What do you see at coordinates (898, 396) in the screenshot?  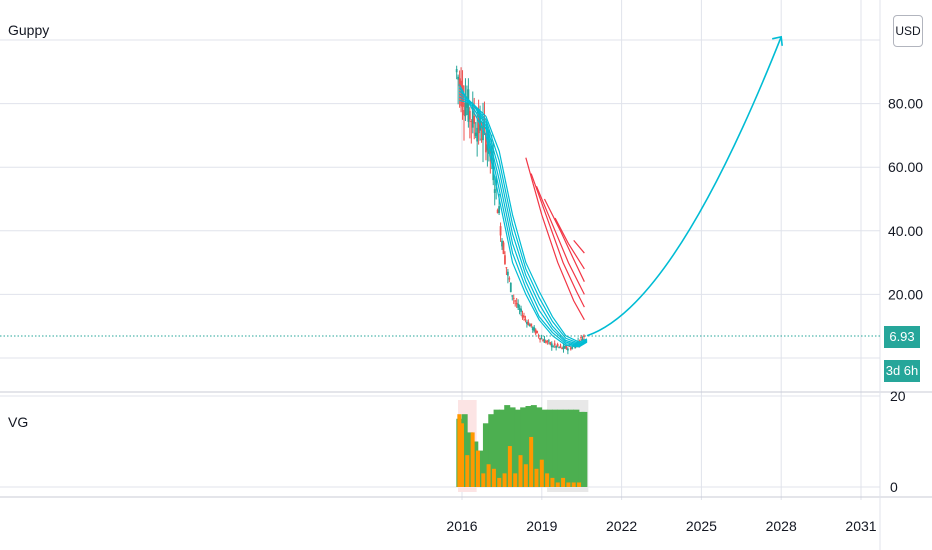 I see `vg-y-tick-label: 20` at bounding box center [898, 396].